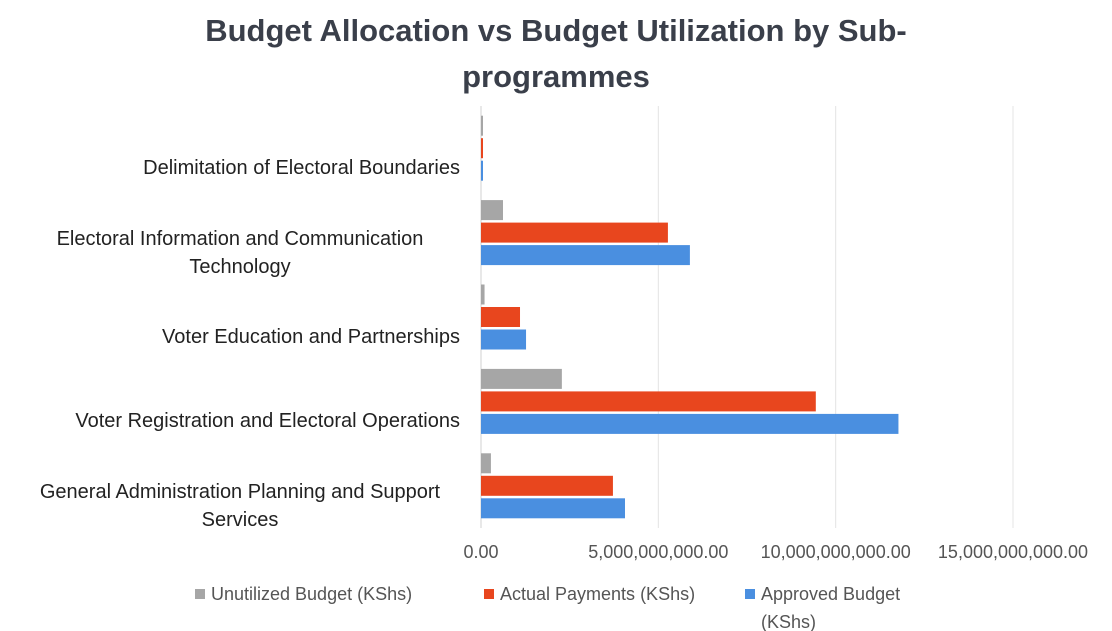 Image resolution: width=1112 pixels, height=631 pixels. Describe the element at coordinates (312, 594) in the screenshot. I see `legend-label: Unutilized Budget (KShs)` at that location.